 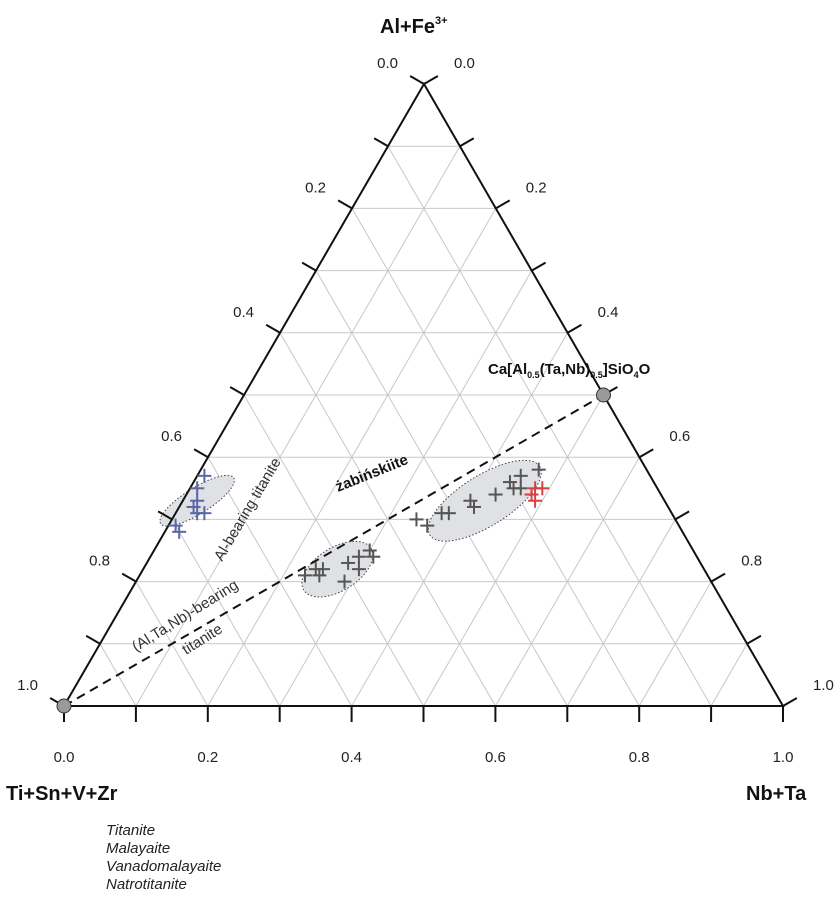 What do you see at coordinates (387, 63) in the screenshot?
I see `tick-label-left: 0.0` at bounding box center [387, 63].